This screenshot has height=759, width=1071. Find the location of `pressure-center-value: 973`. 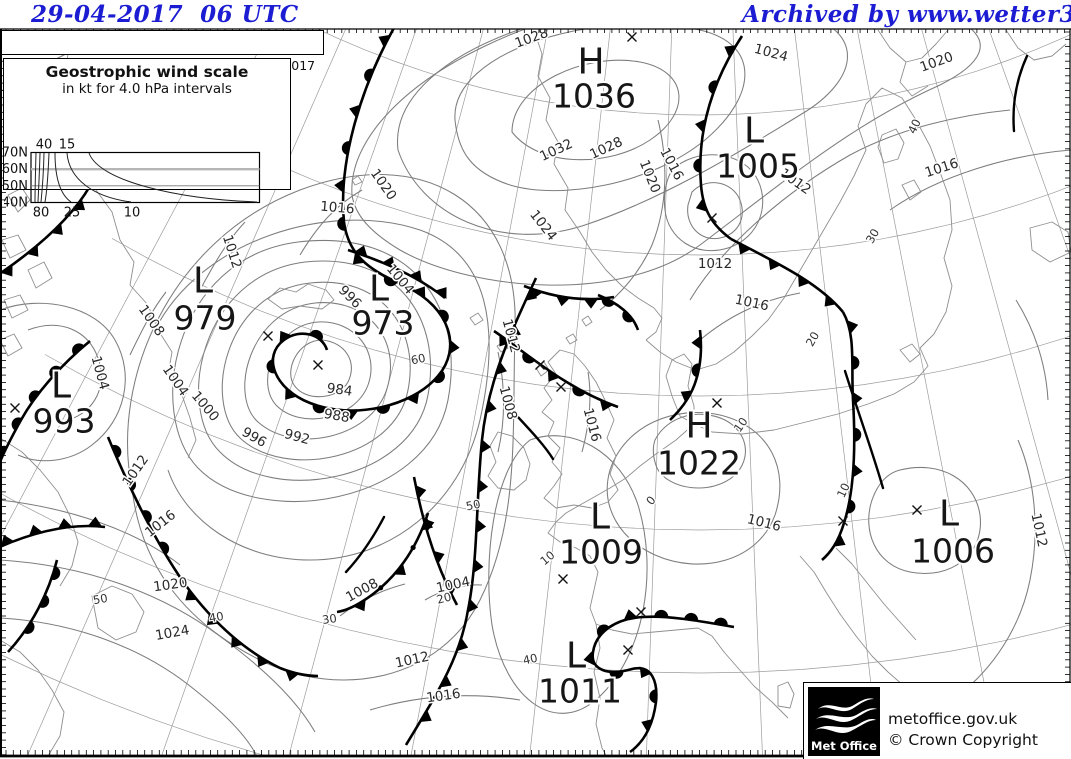

pressure-center-value: 973 is located at coordinates (383, 323).